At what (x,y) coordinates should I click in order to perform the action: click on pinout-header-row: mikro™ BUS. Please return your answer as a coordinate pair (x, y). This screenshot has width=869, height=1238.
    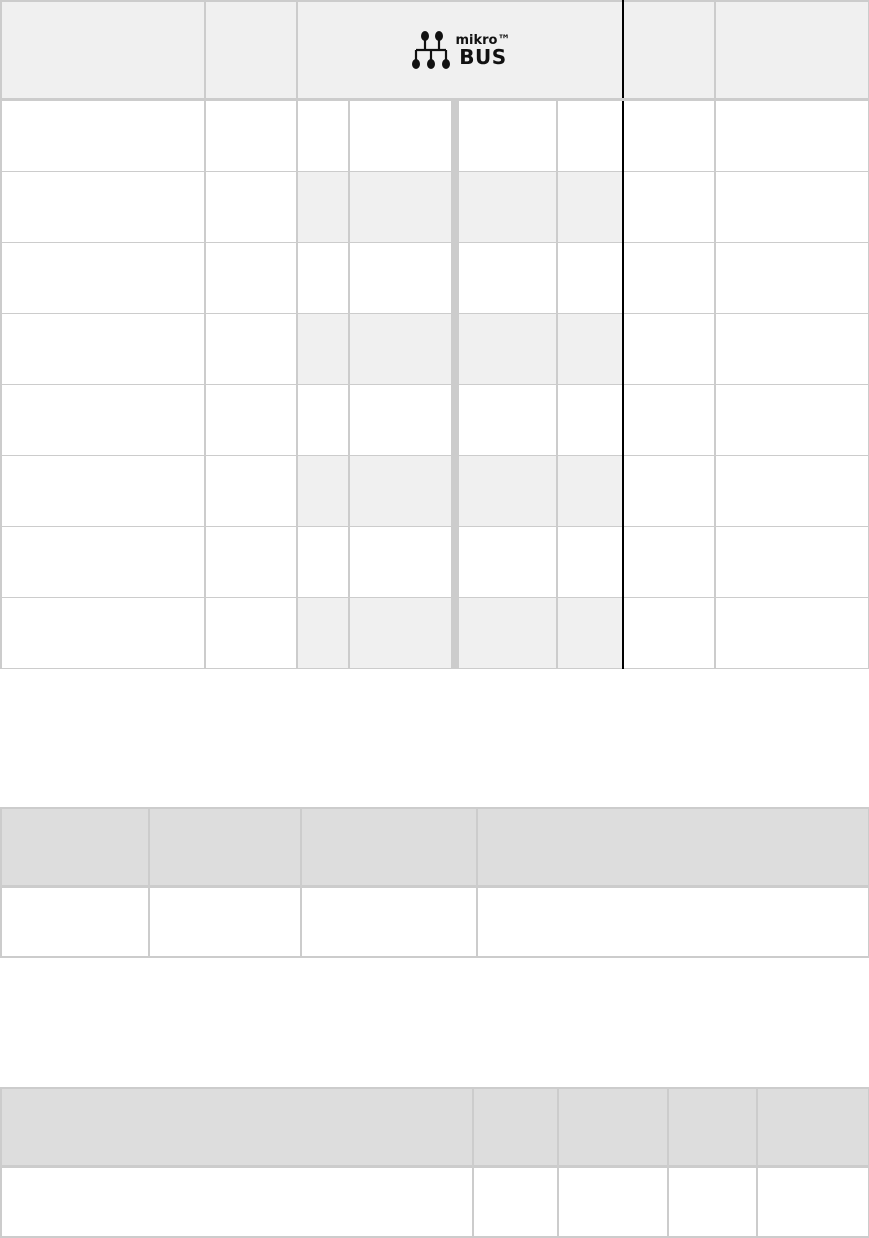
    Looking at the image, I should click on (434, 50).